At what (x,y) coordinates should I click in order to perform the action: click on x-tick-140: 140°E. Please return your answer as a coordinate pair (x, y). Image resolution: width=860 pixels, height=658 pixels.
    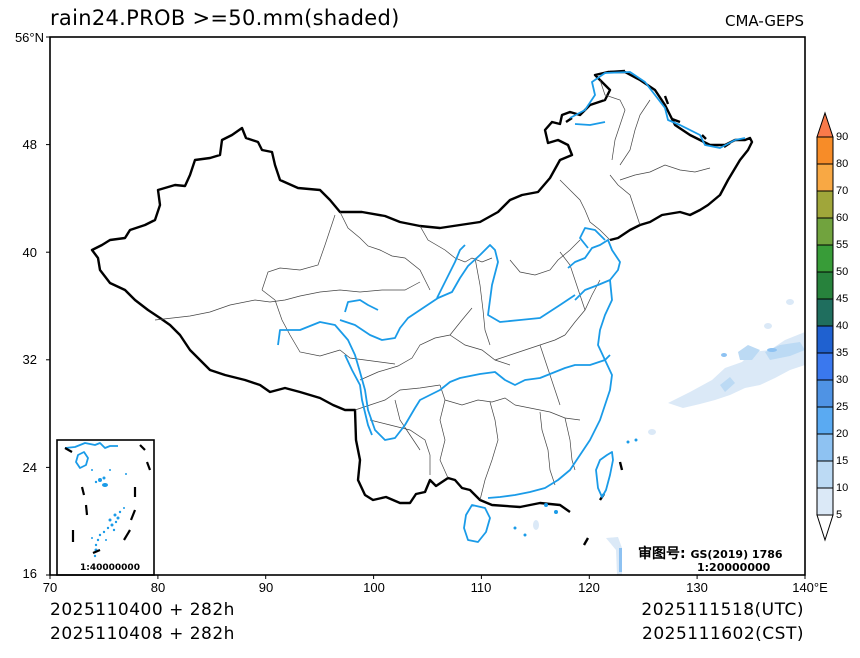
    Looking at the image, I should click on (810, 587).